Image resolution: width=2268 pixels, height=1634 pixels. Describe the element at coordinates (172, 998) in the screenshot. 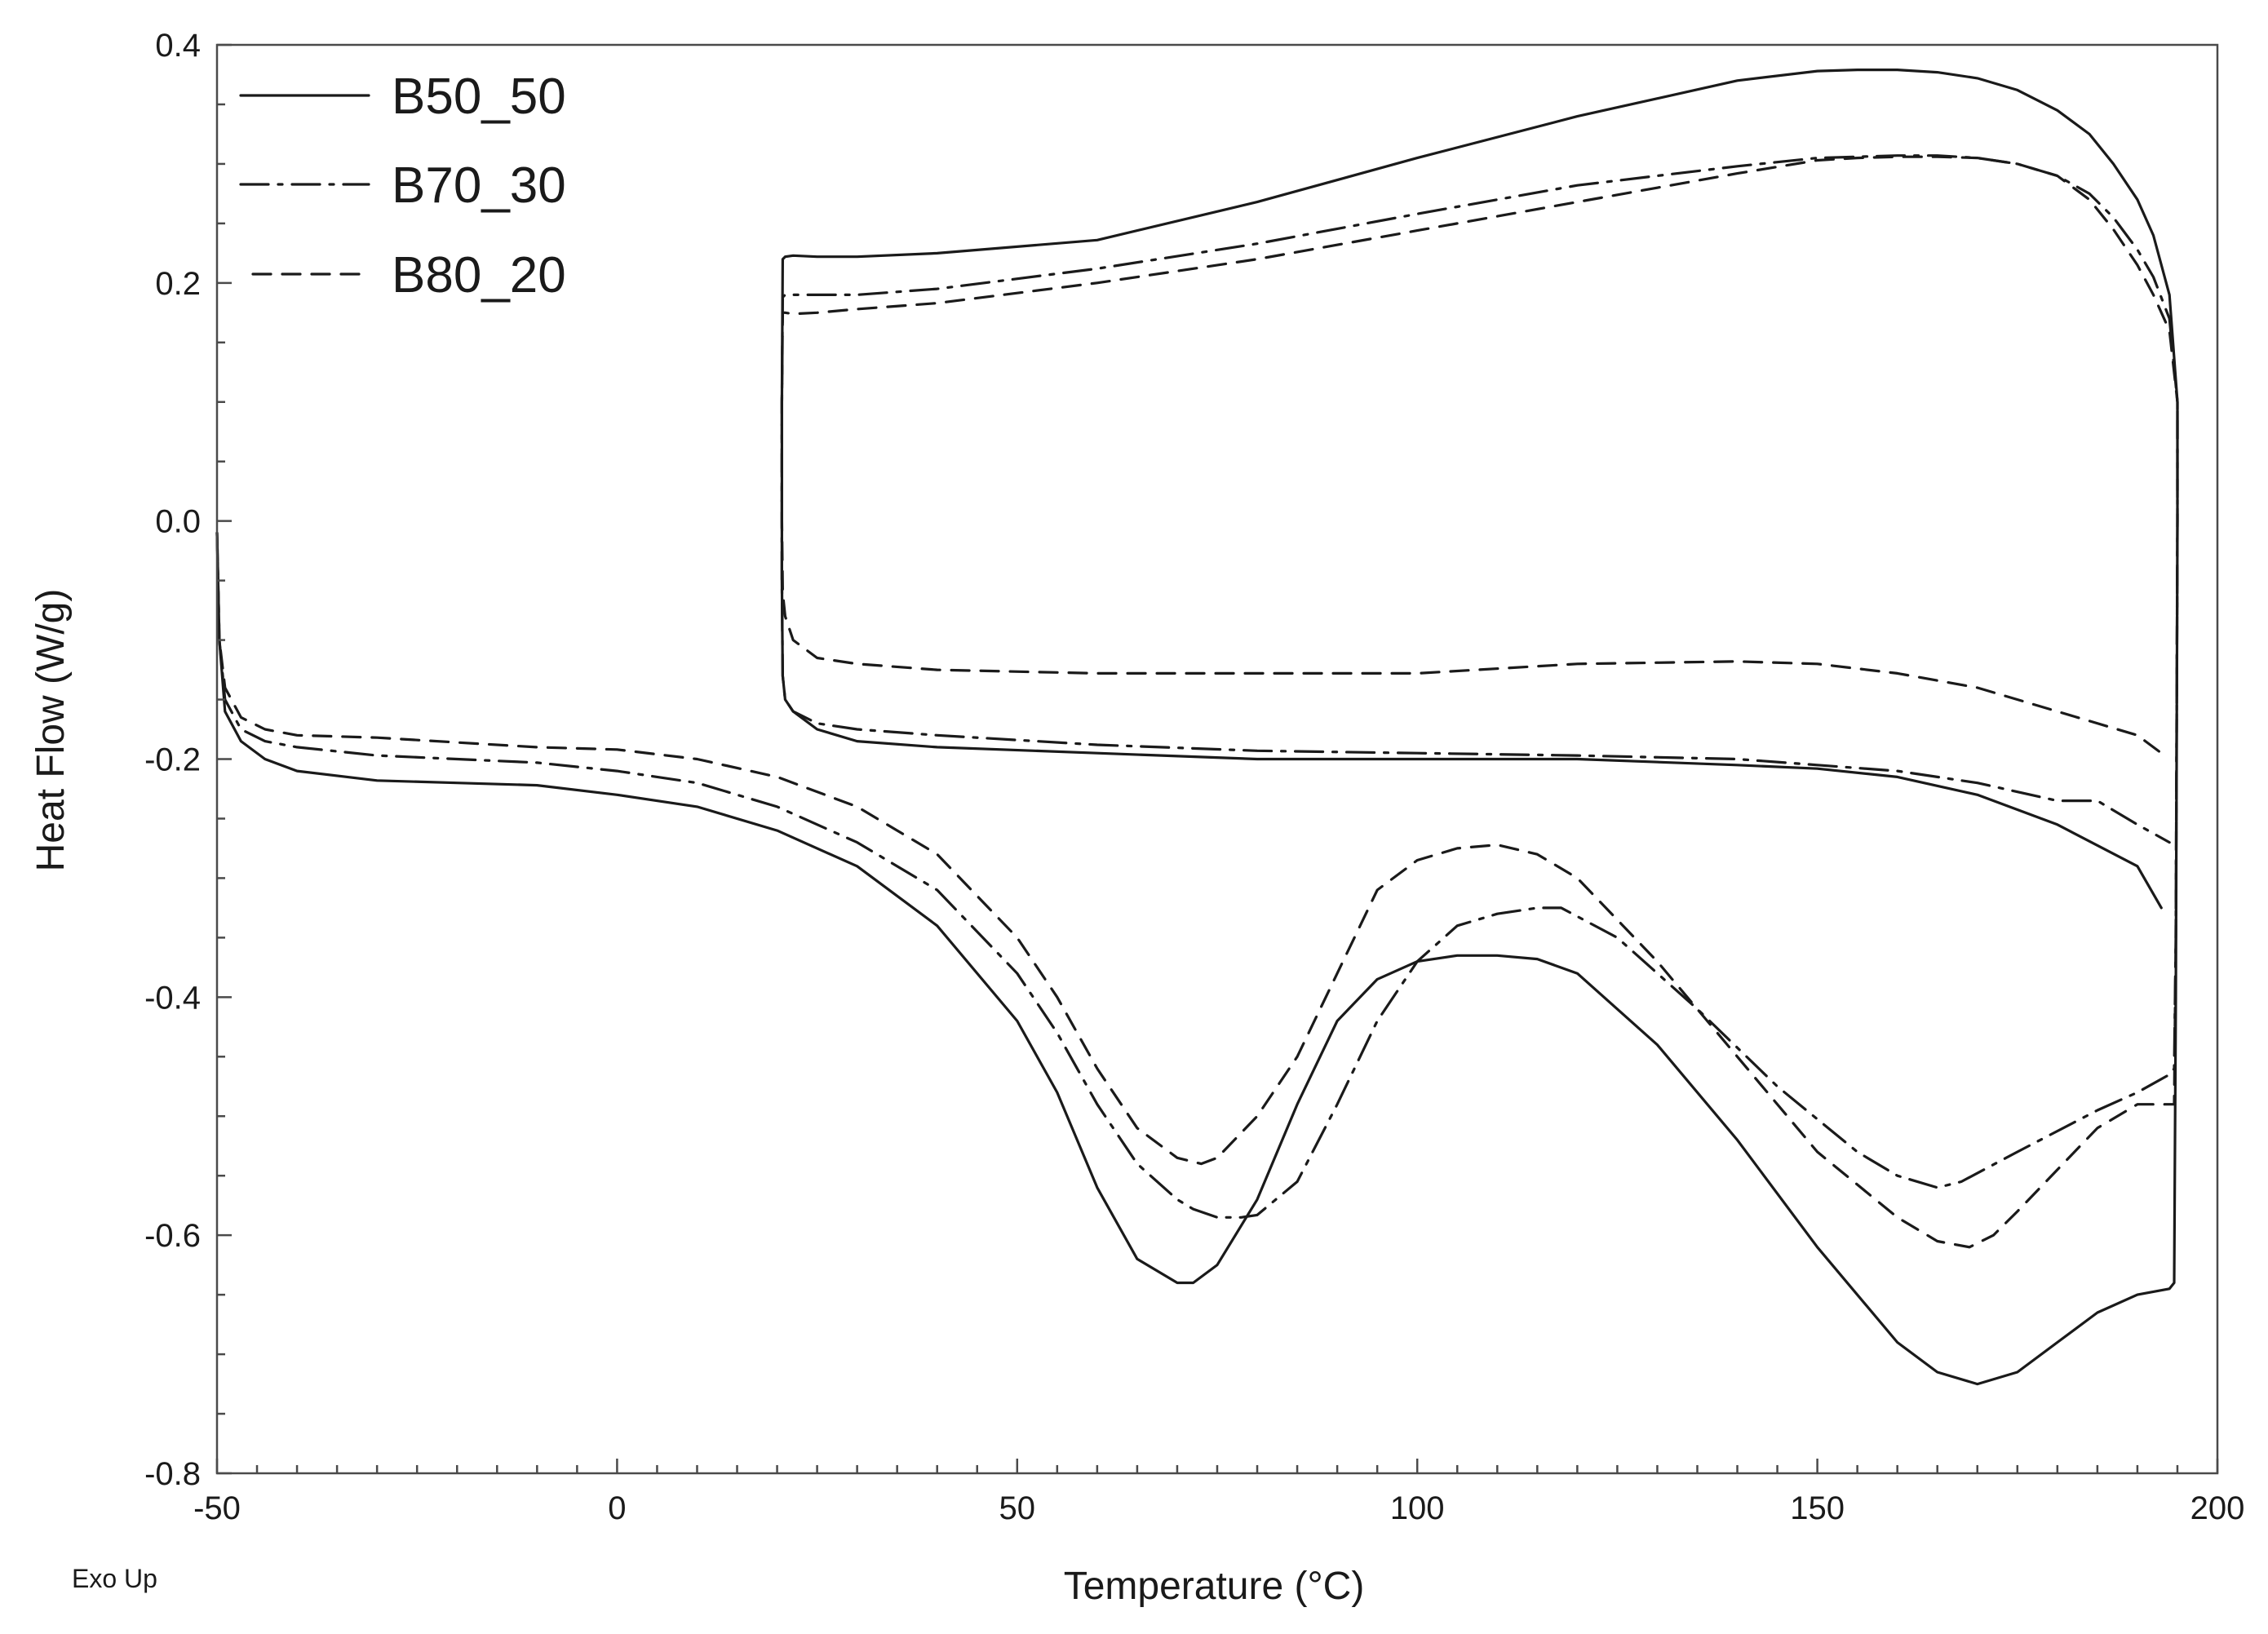

I see `y-tick-label: -0.4` at that location.